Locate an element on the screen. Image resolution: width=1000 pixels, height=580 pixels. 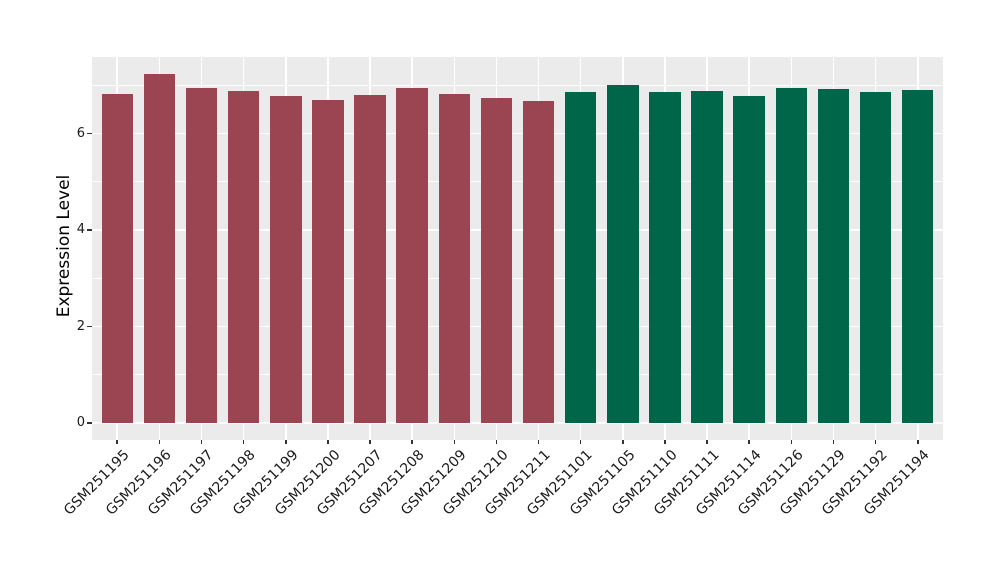
bar-GSM251199 is located at coordinates (286, 259).